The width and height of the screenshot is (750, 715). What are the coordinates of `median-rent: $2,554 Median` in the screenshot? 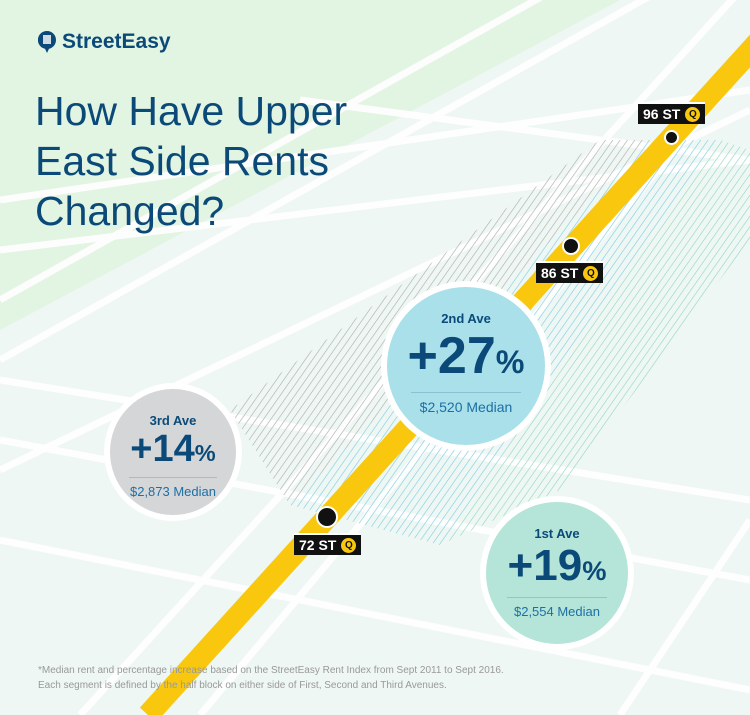 It's located at (556, 611).